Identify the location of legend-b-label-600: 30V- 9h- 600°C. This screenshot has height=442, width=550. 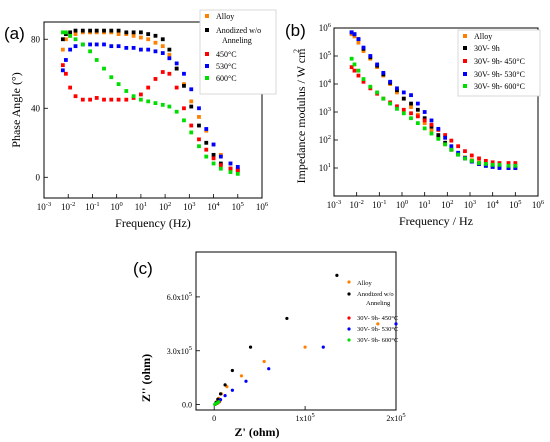
(499, 86).